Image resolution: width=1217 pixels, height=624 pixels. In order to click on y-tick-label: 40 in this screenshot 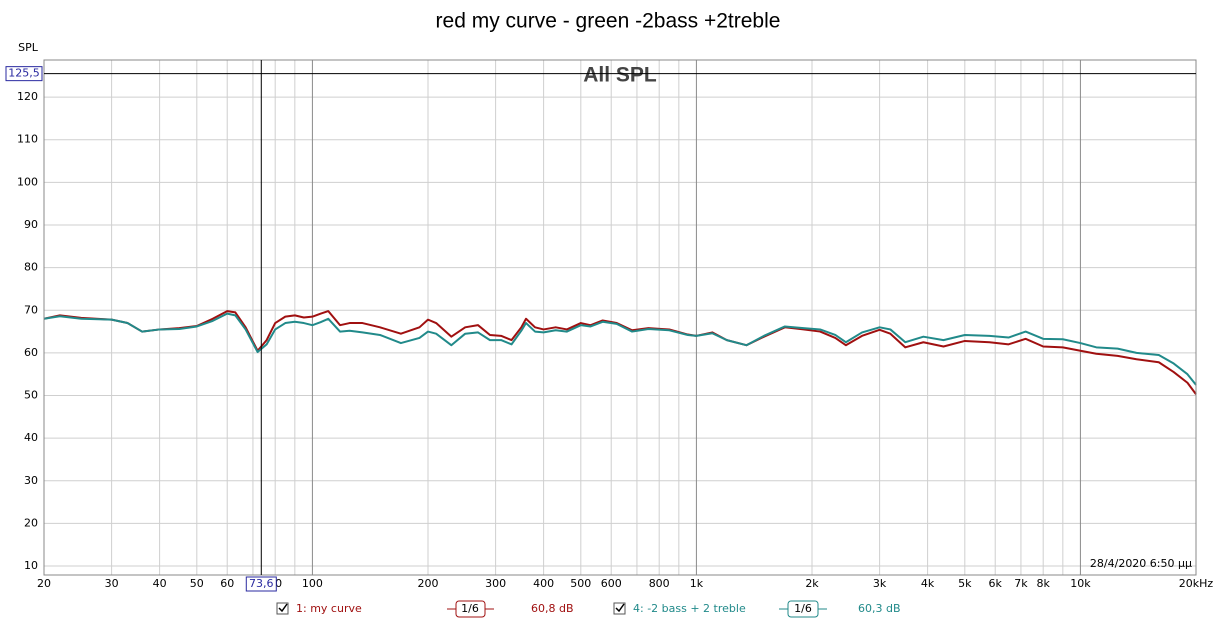, I will do `click(31, 437)`.